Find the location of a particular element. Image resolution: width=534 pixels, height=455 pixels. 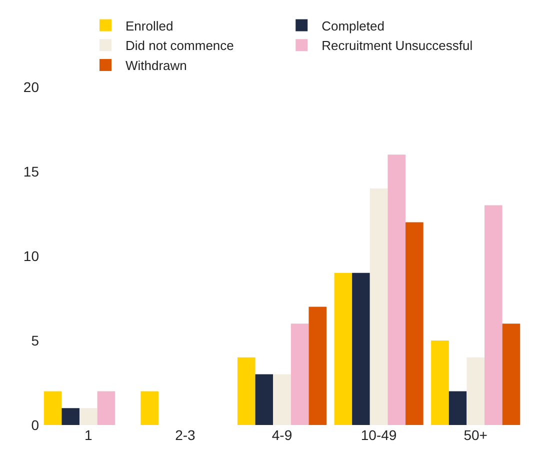

y-tick-label: 0 is located at coordinates (35, 424).